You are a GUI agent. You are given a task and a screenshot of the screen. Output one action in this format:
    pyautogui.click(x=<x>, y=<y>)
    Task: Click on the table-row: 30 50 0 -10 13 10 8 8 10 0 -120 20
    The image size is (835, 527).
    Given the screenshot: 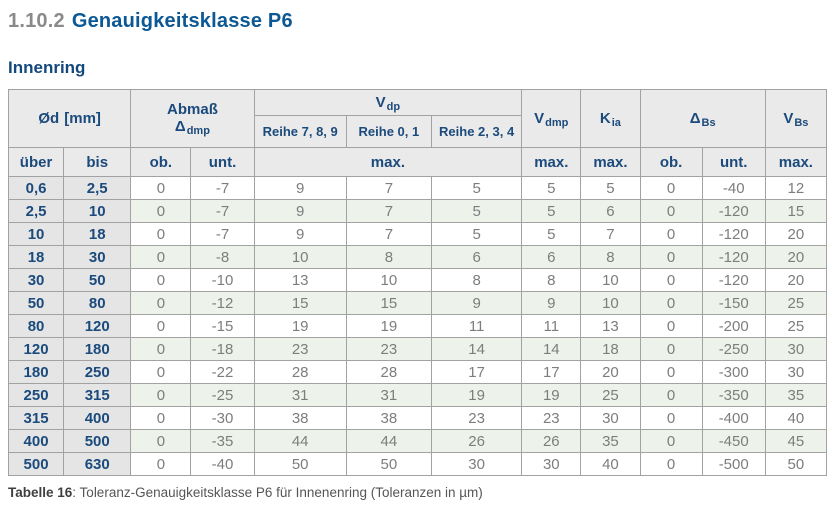 What is the action you would take?
    pyautogui.click(x=417, y=280)
    